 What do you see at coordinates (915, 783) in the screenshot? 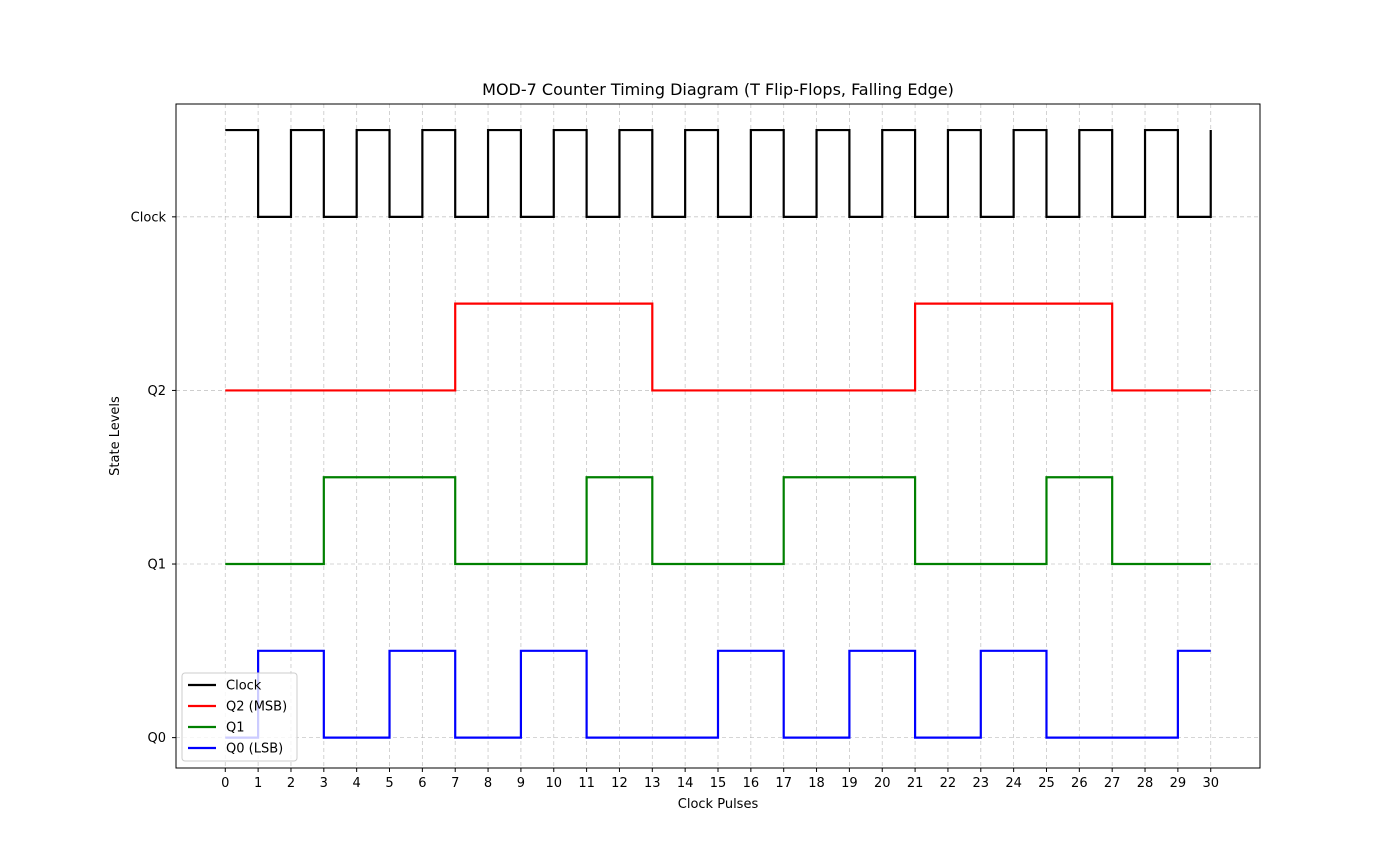
I see `x-tick-label: 21` at bounding box center [915, 783].